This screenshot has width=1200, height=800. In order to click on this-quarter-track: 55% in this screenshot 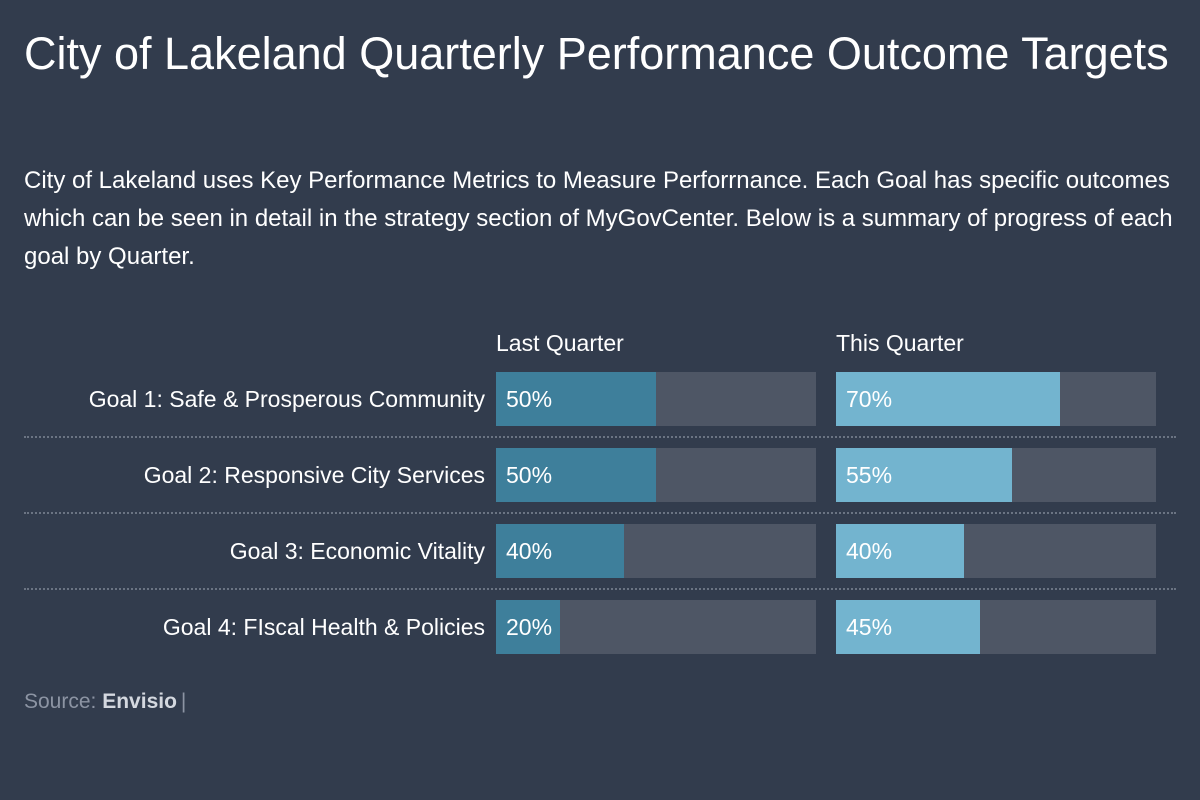, I will do `click(996, 475)`.